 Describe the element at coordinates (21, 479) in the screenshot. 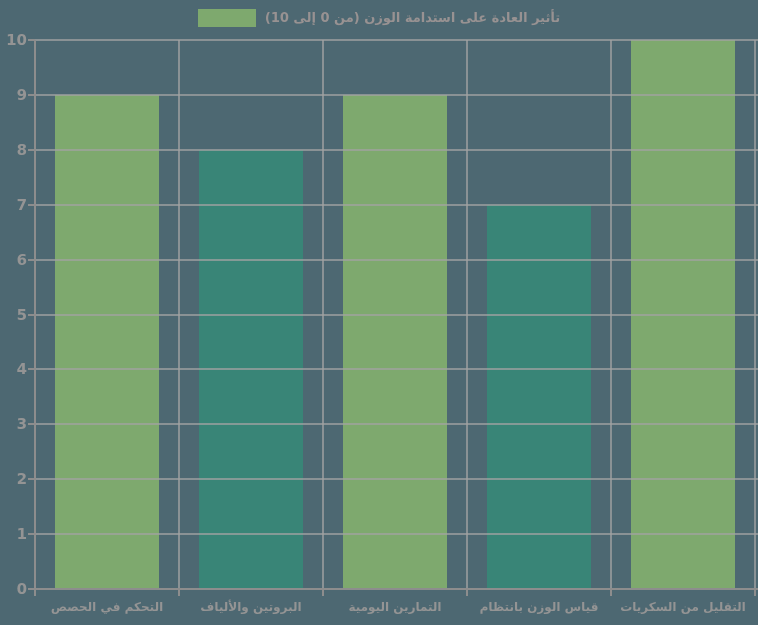

I see `y-tick-label: 2` at that location.